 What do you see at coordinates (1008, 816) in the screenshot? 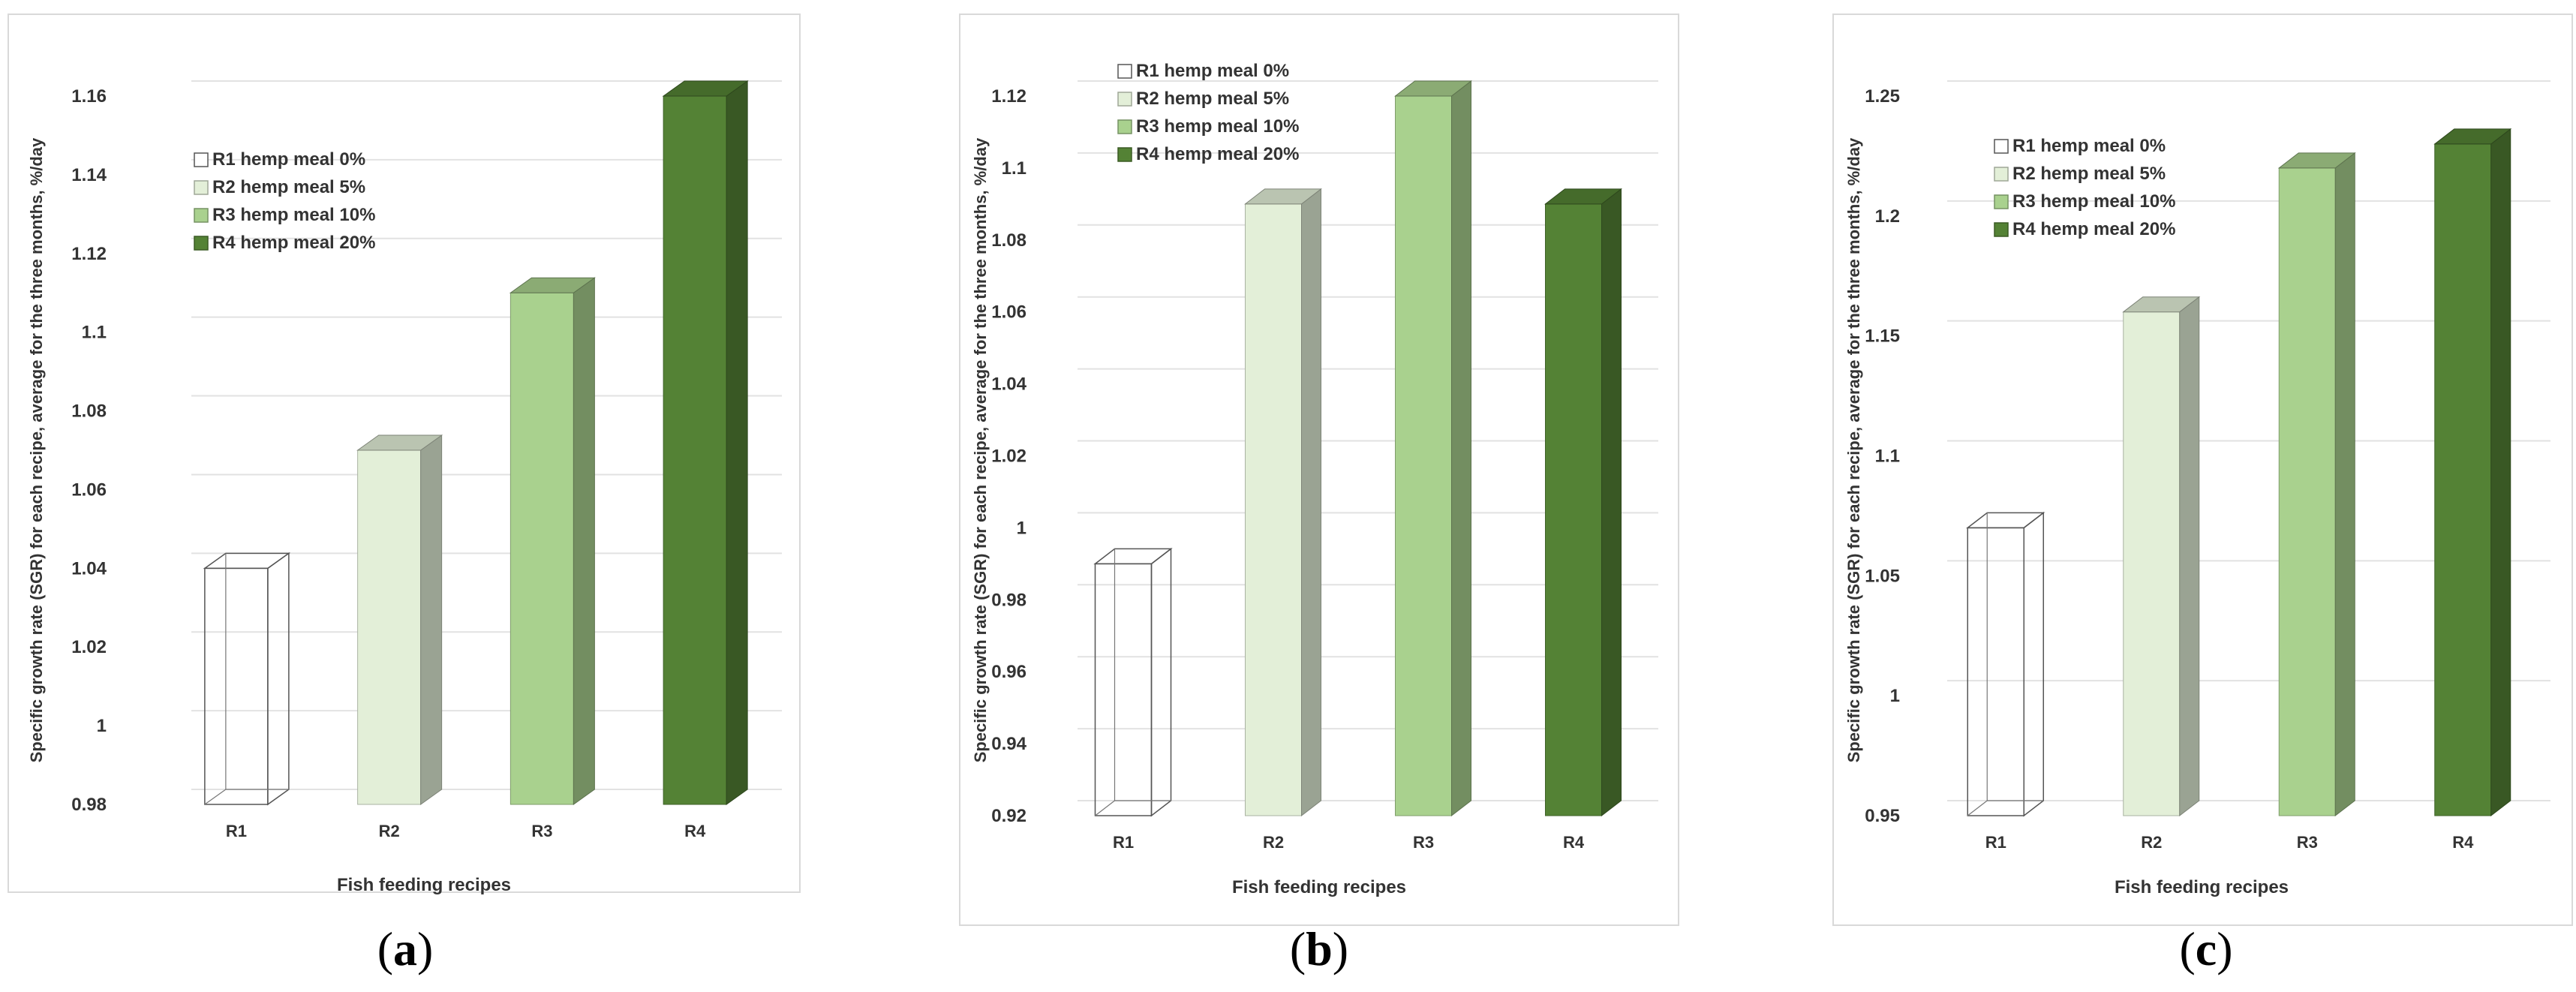
I see `y-tick-label: 0.92` at bounding box center [1008, 816].